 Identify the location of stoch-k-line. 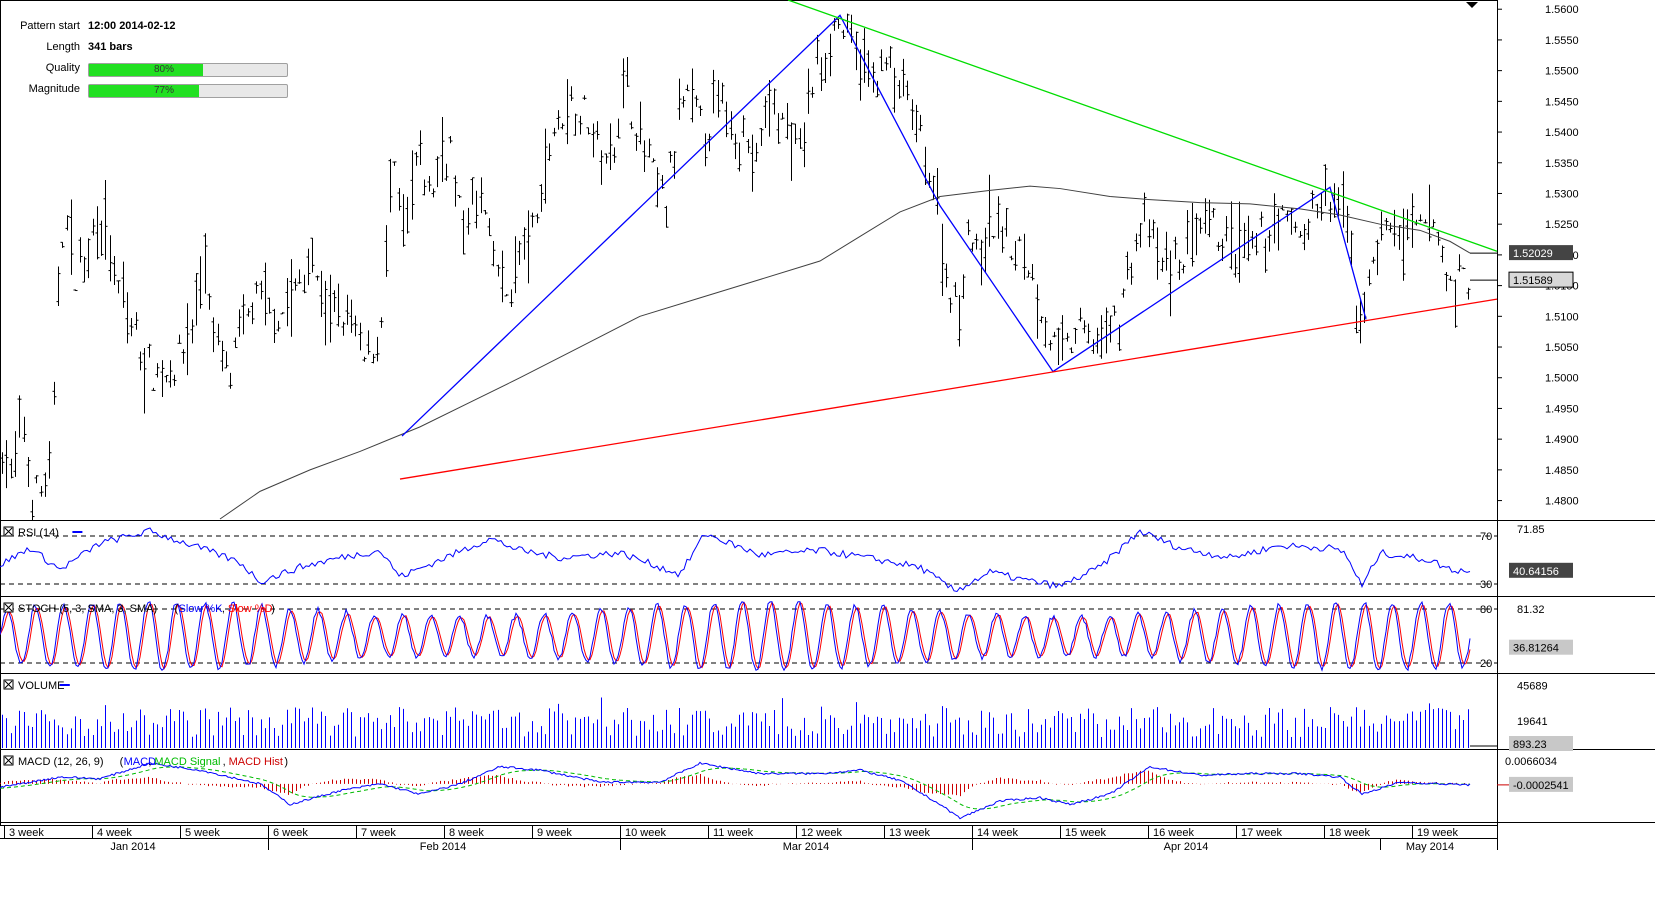
(735, 636).